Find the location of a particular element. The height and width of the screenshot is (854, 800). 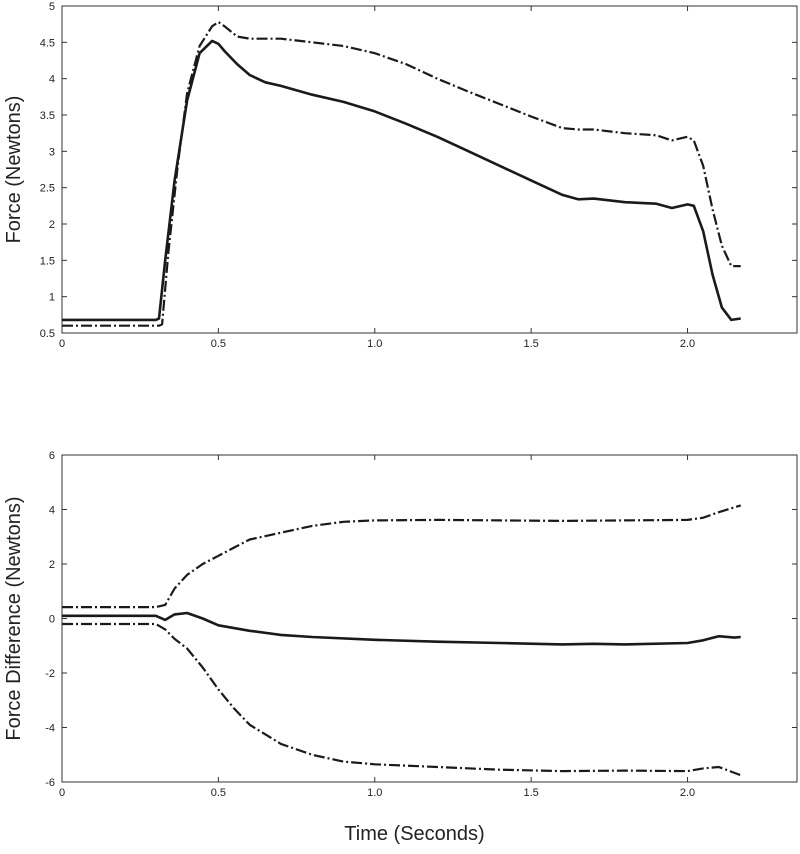

y-tick-label: 5 is located at coordinates (52, 7).